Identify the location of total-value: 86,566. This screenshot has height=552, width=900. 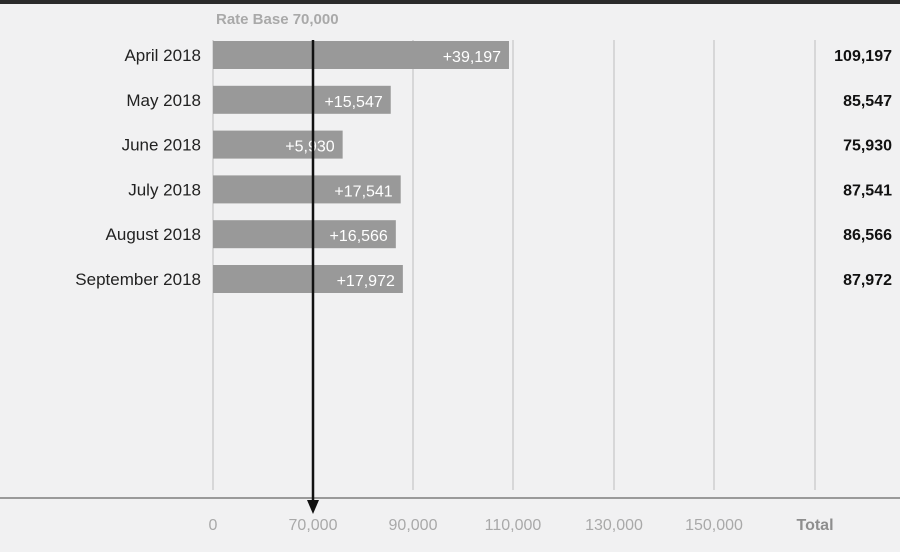
(867, 235).